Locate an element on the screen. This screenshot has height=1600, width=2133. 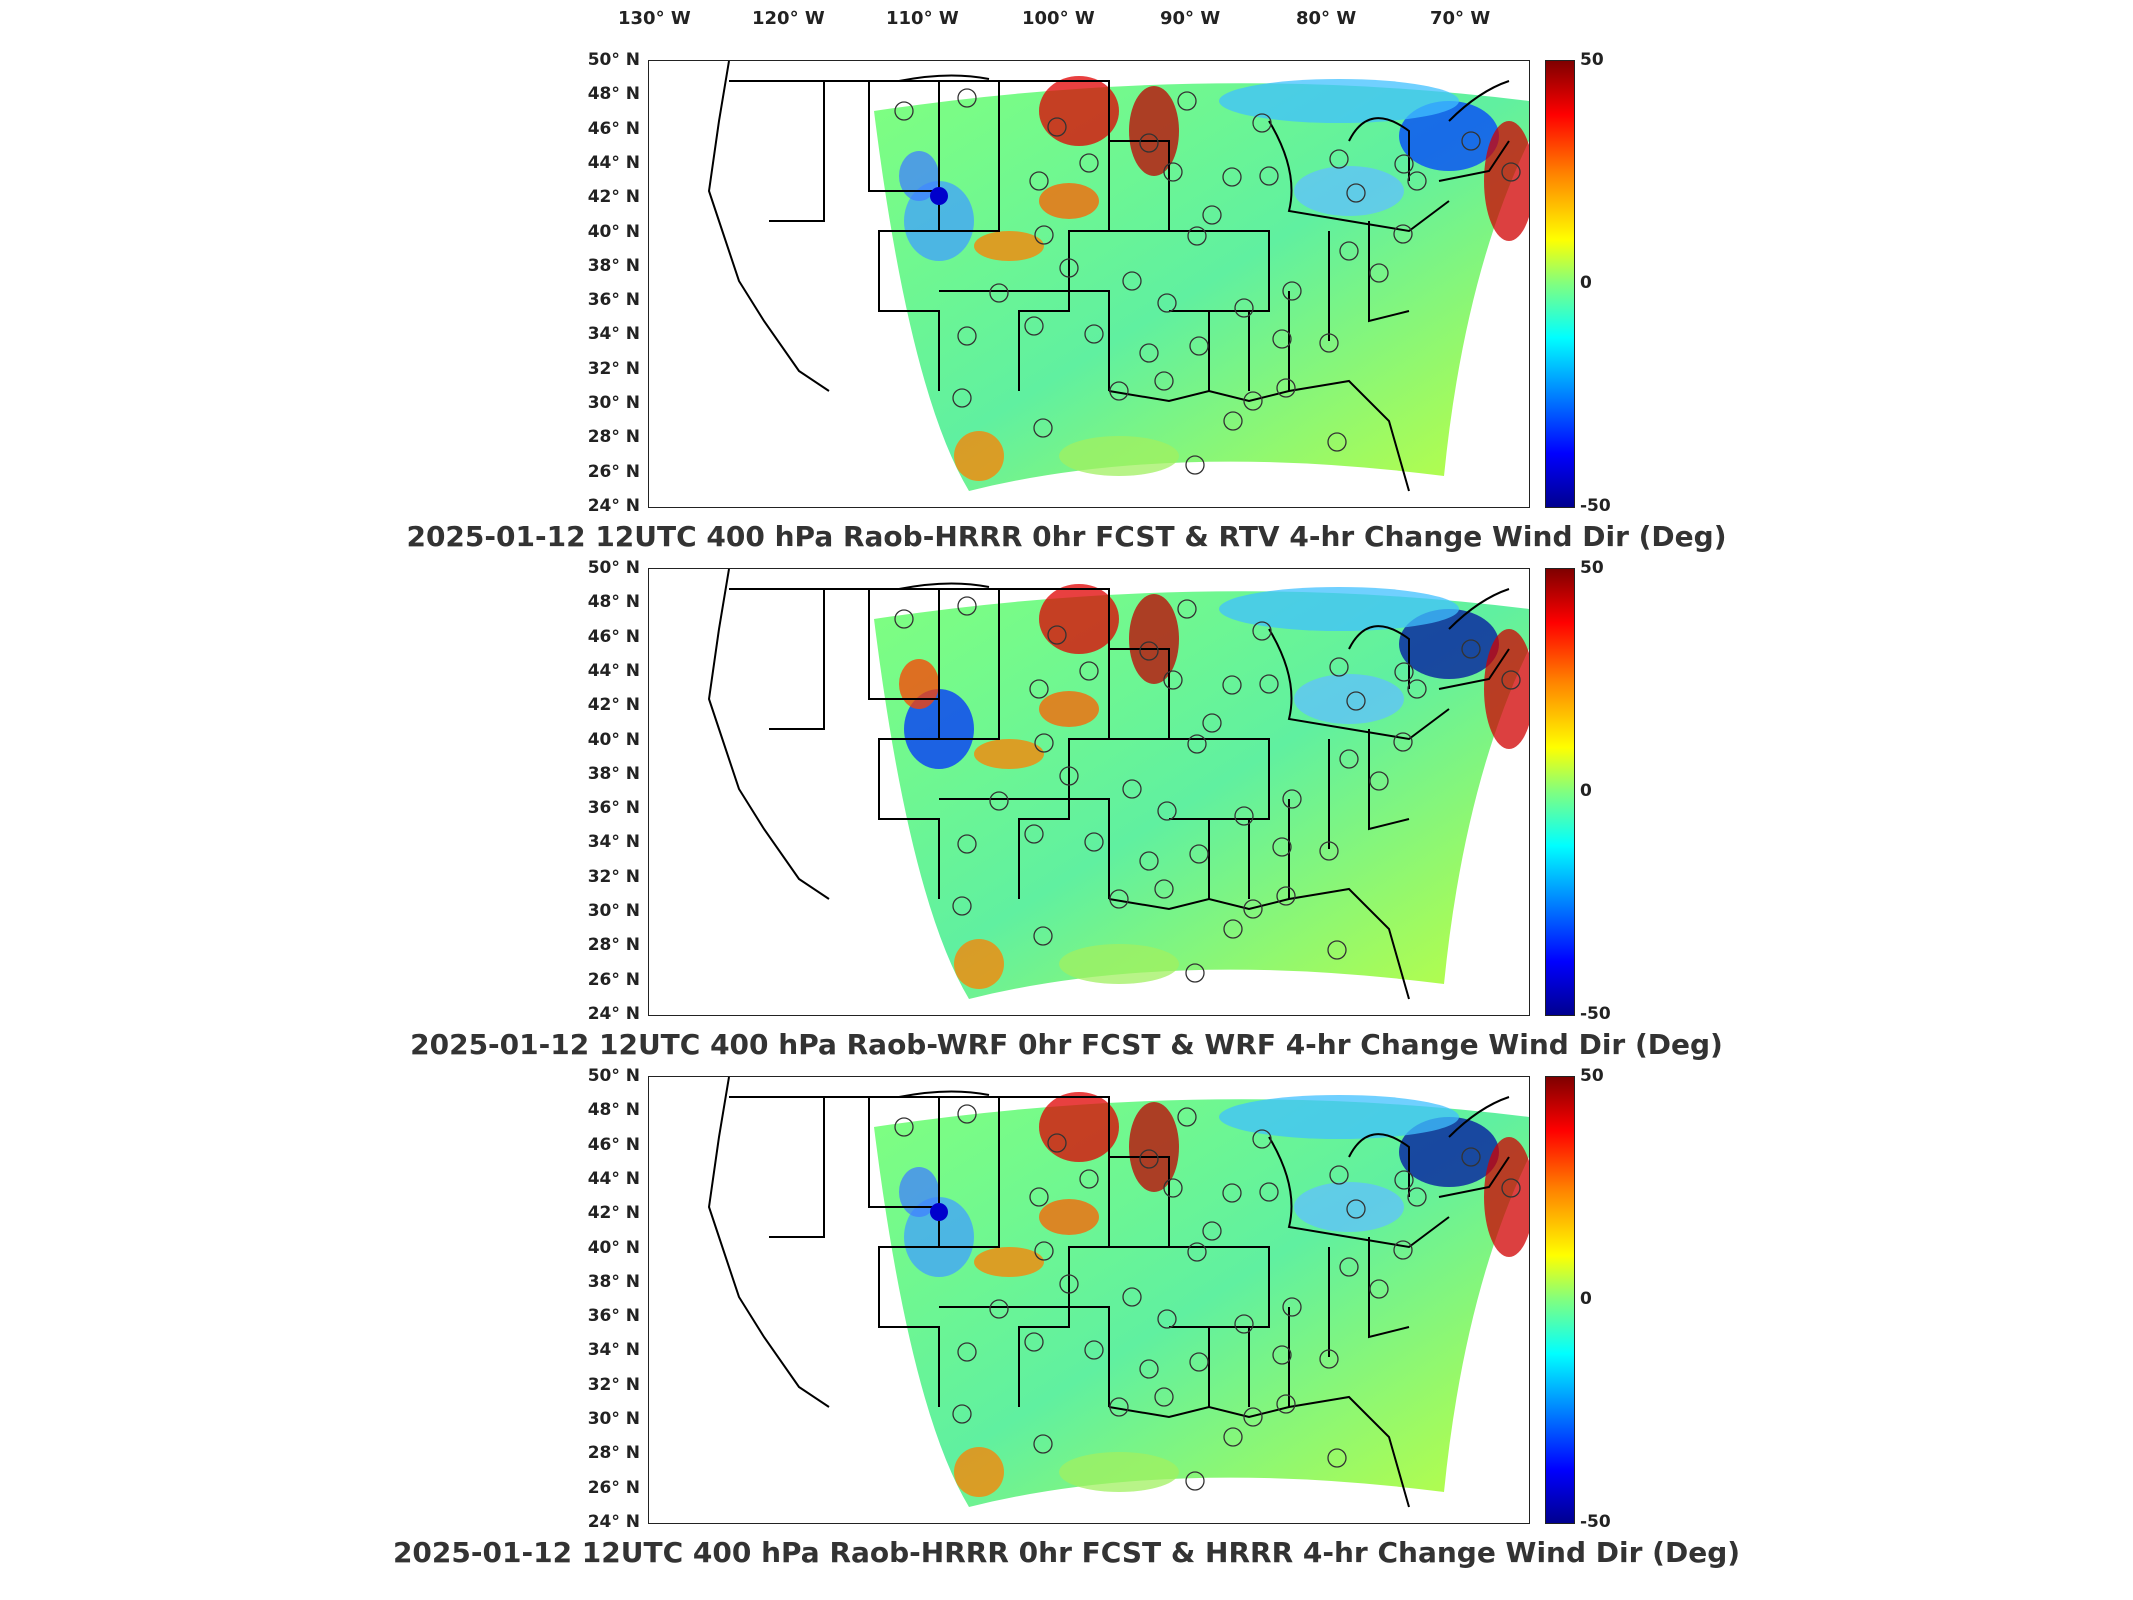
lat-label: 28° N is located at coordinates (613, 1453).